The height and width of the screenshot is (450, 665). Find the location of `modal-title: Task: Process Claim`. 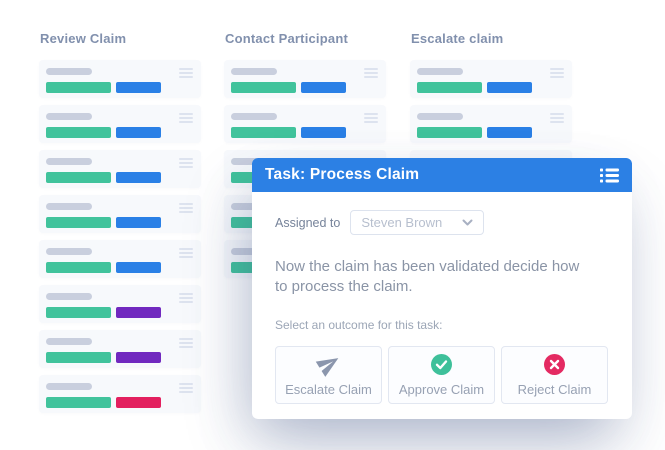

modal-title: Task: Process Claim is located at coordinates (342, 174).